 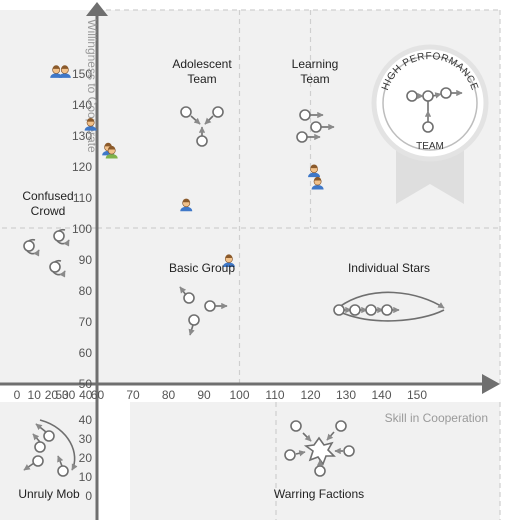 What do you see at coordinates (82, 105) in the screenshot?
I see `y-tick-label: 140` at bounding box center [82, 105].